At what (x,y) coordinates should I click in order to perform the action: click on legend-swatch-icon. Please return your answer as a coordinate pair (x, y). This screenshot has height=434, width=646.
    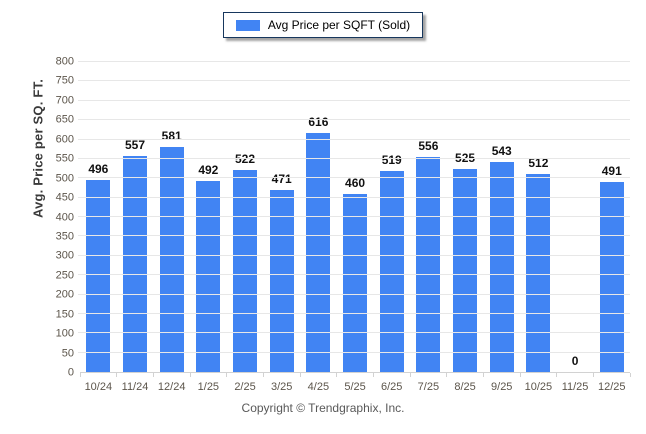
    Looking at the image, I should click on (247, 25).